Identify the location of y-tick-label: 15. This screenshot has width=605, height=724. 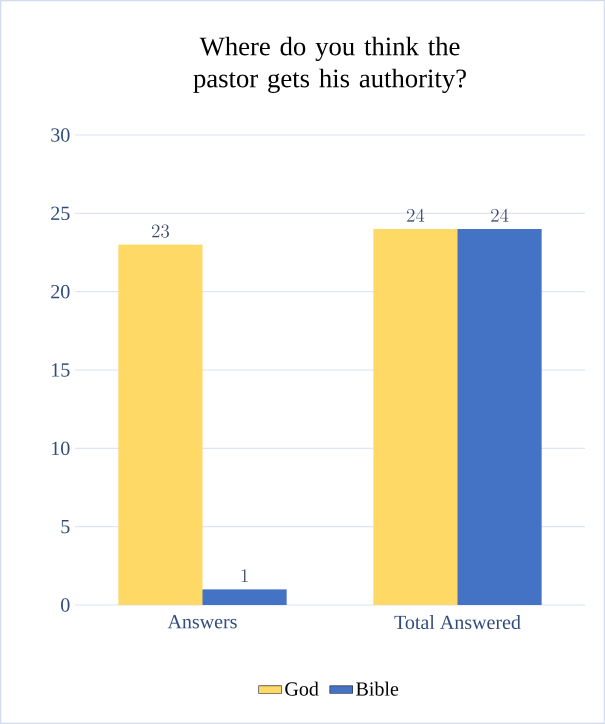
(61, 370).